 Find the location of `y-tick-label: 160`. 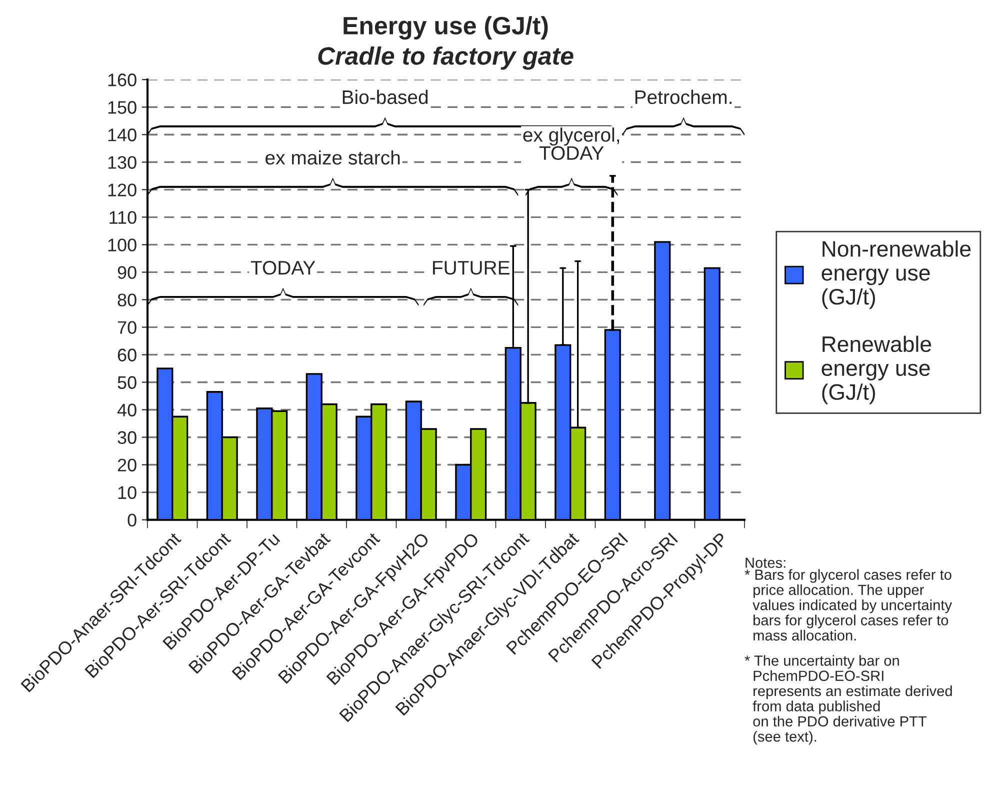

y-tick-label: 160 is located at coordinates (122, 80).